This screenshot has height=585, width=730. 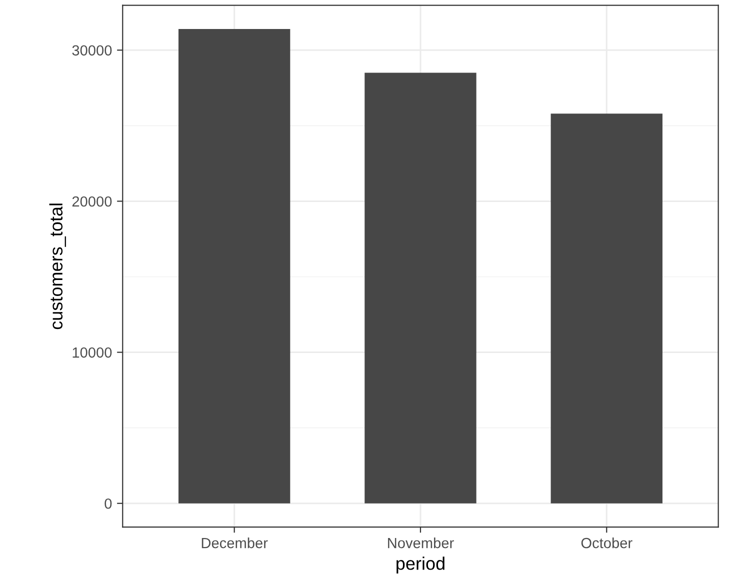 What do you see at coordinates (92, 201) in the screenshot?
I see `y-tick-label: 20000` at bounding box center [92, 201].